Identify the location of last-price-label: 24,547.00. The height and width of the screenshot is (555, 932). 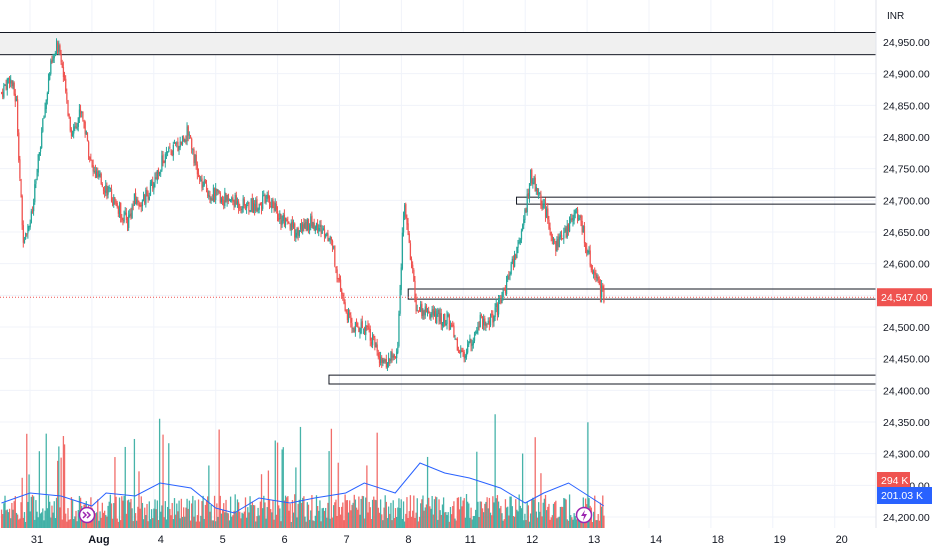
(904, 298).